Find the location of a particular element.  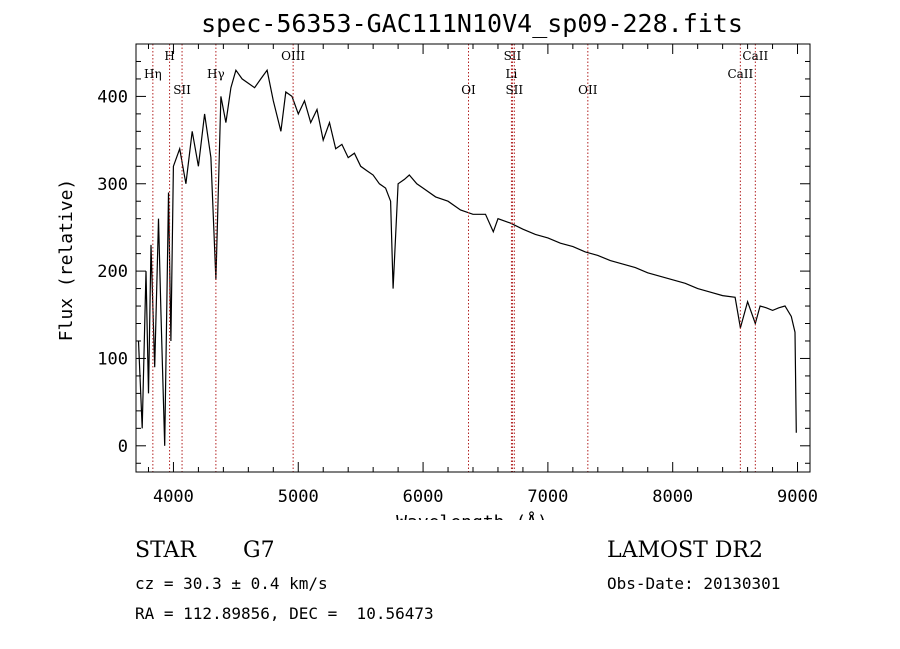

line-marker-label: OIII is located at coordinates (293, 56).